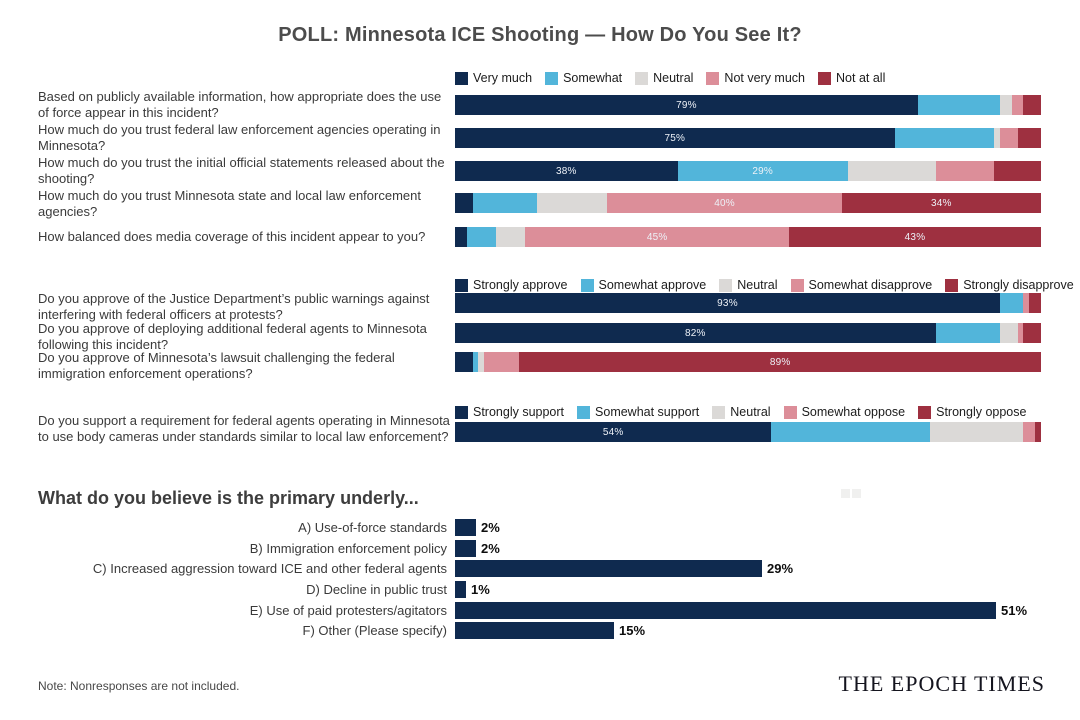 This screenshot has width=1080, height=720. I want to click on legend-label: Strongly approve, so click(520, 285).